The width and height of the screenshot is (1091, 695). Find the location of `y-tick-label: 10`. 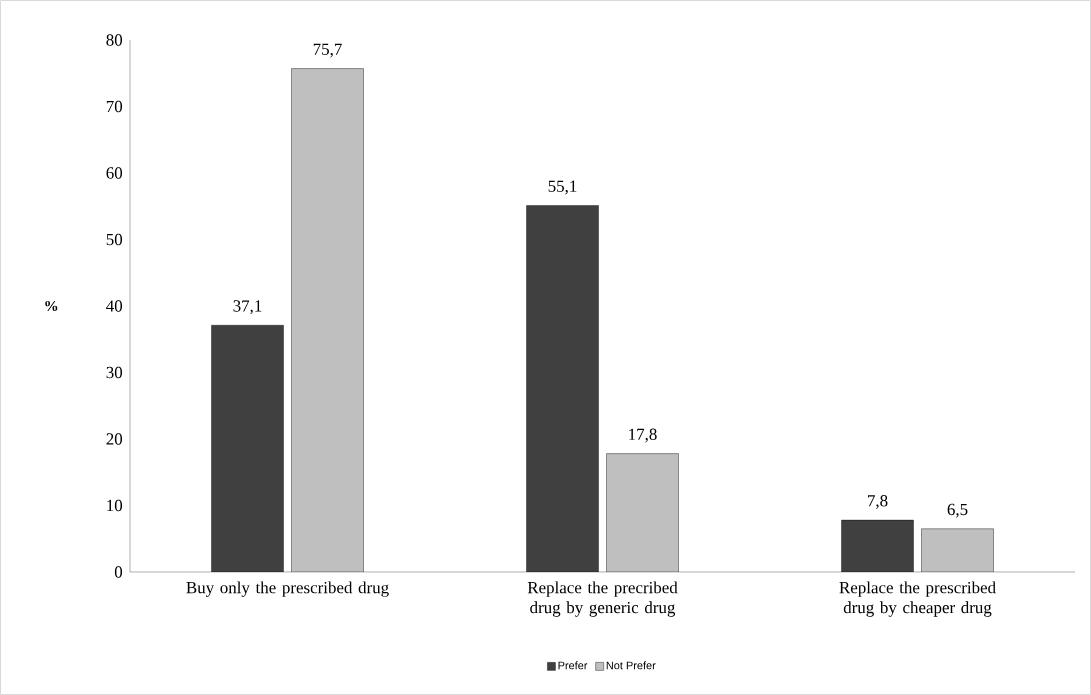

y-tick-label: 10 is located at coordinates (115, 505).